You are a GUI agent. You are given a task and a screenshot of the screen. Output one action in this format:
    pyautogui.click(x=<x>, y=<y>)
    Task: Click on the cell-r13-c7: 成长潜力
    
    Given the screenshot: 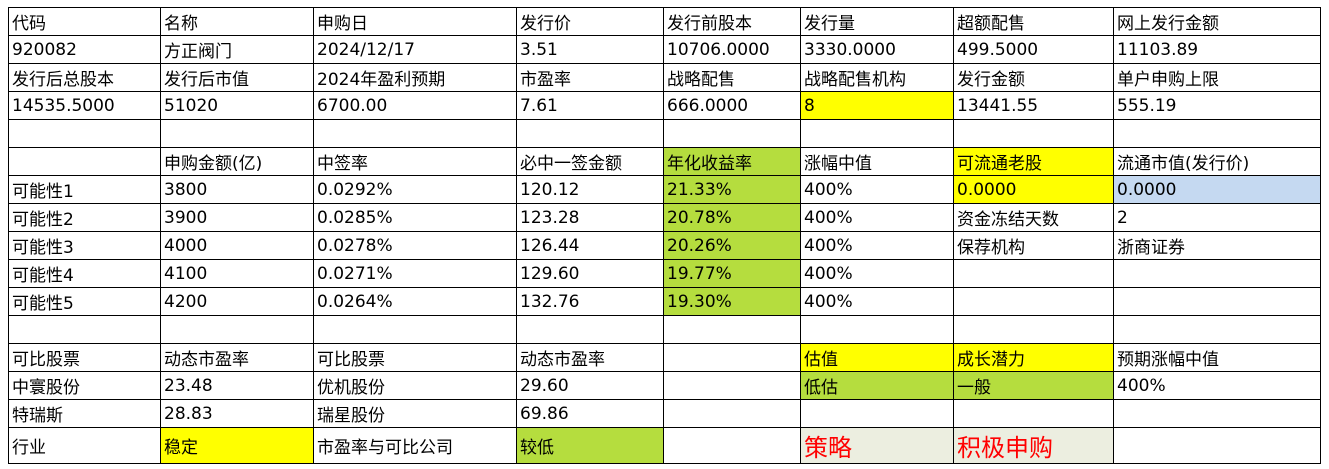 What is the action you would take?
    pyautogui.click(x=1033, y=357)
    